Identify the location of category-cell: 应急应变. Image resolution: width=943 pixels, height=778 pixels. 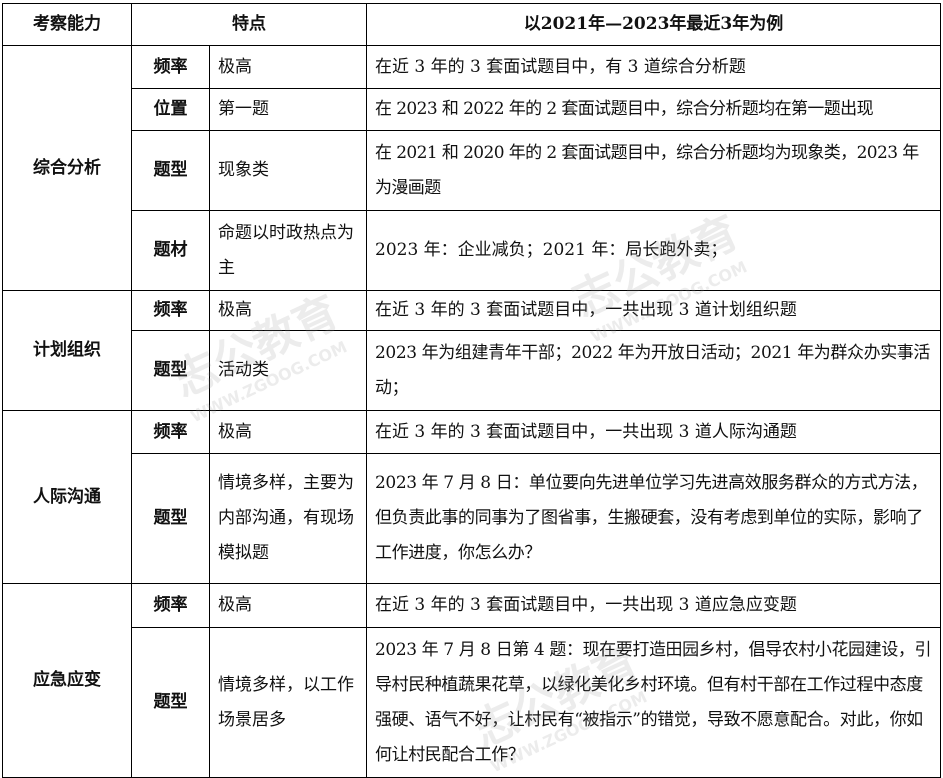
(67, 680).